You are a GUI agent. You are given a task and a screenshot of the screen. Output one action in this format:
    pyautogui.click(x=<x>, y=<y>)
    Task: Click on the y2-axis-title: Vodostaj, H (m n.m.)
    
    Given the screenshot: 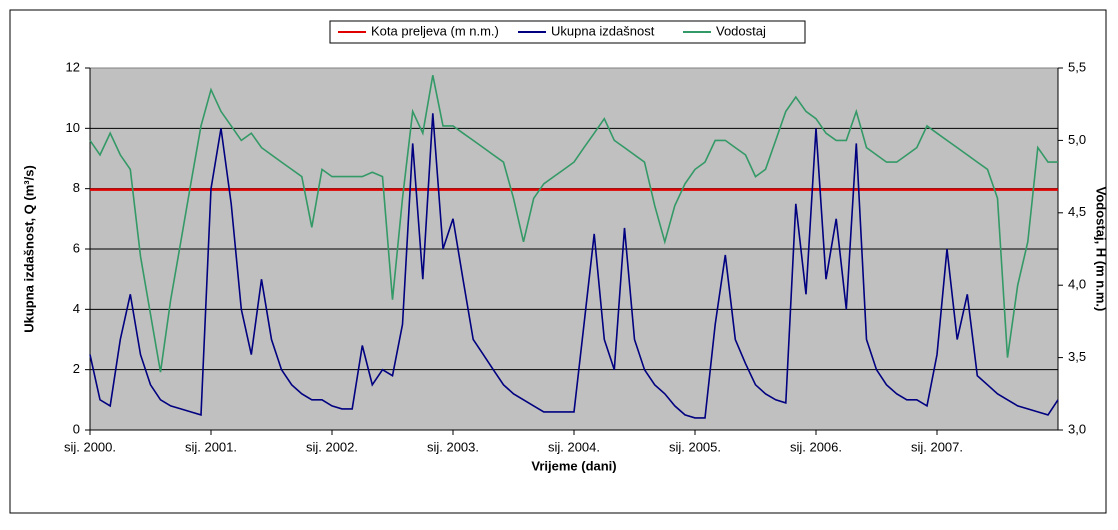 What is the action you would take?
    pyautogui.click(x=1101, y=249)
    